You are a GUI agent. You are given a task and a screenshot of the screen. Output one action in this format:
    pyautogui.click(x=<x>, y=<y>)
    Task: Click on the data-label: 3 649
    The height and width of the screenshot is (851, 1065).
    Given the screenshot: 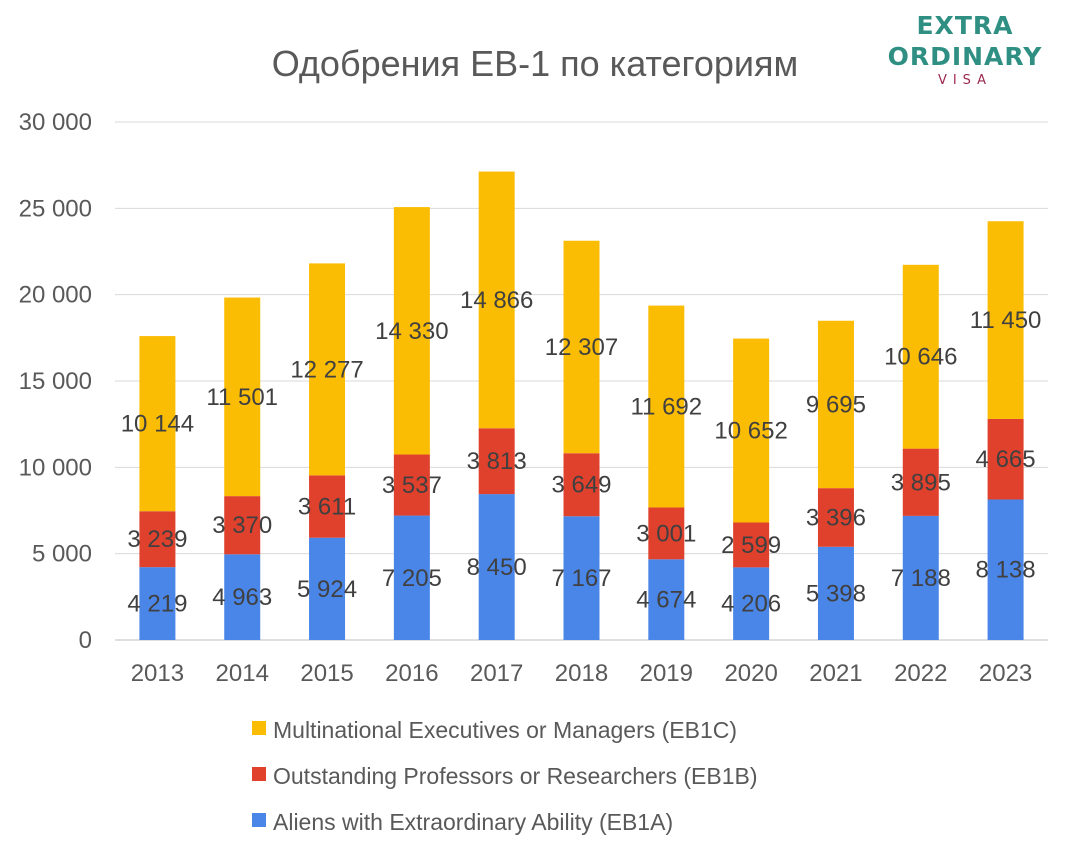 What is the action you would take?
    pyautogui.click(x=581, y=485)
    